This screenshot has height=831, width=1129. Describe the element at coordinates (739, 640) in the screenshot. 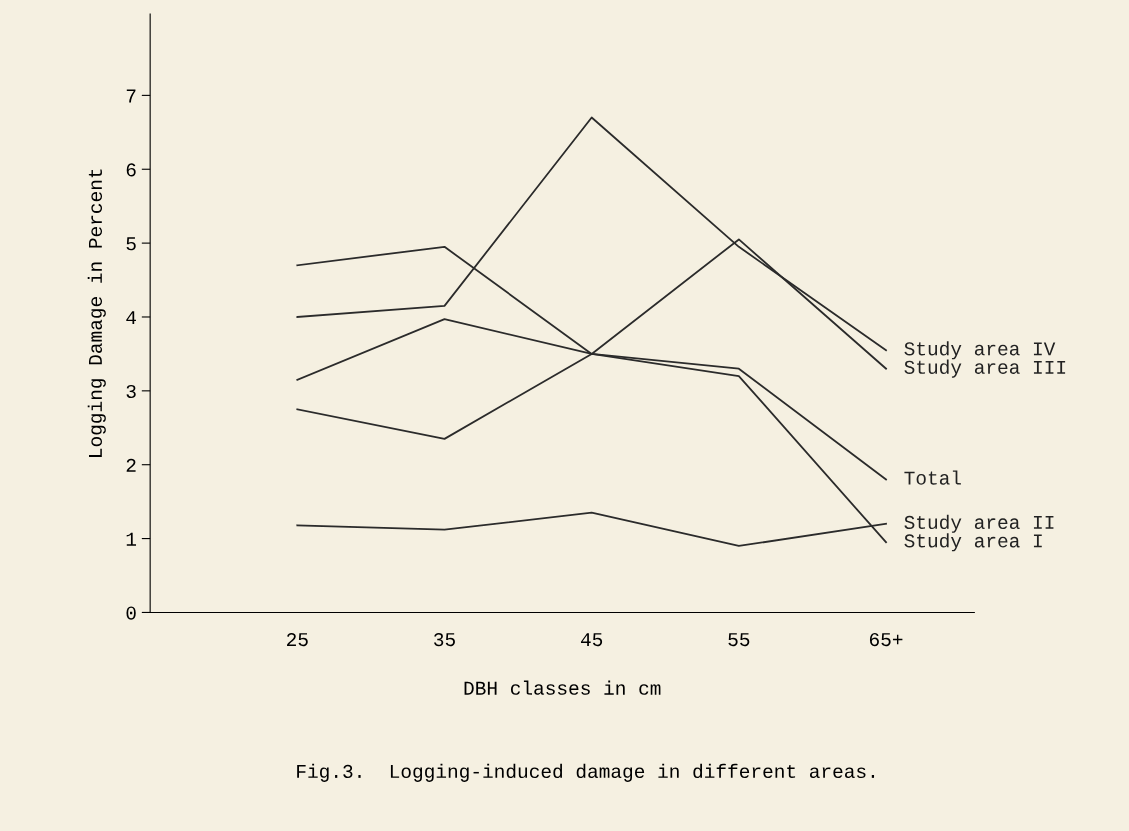

I see `x-tick-label: 55` at that location.